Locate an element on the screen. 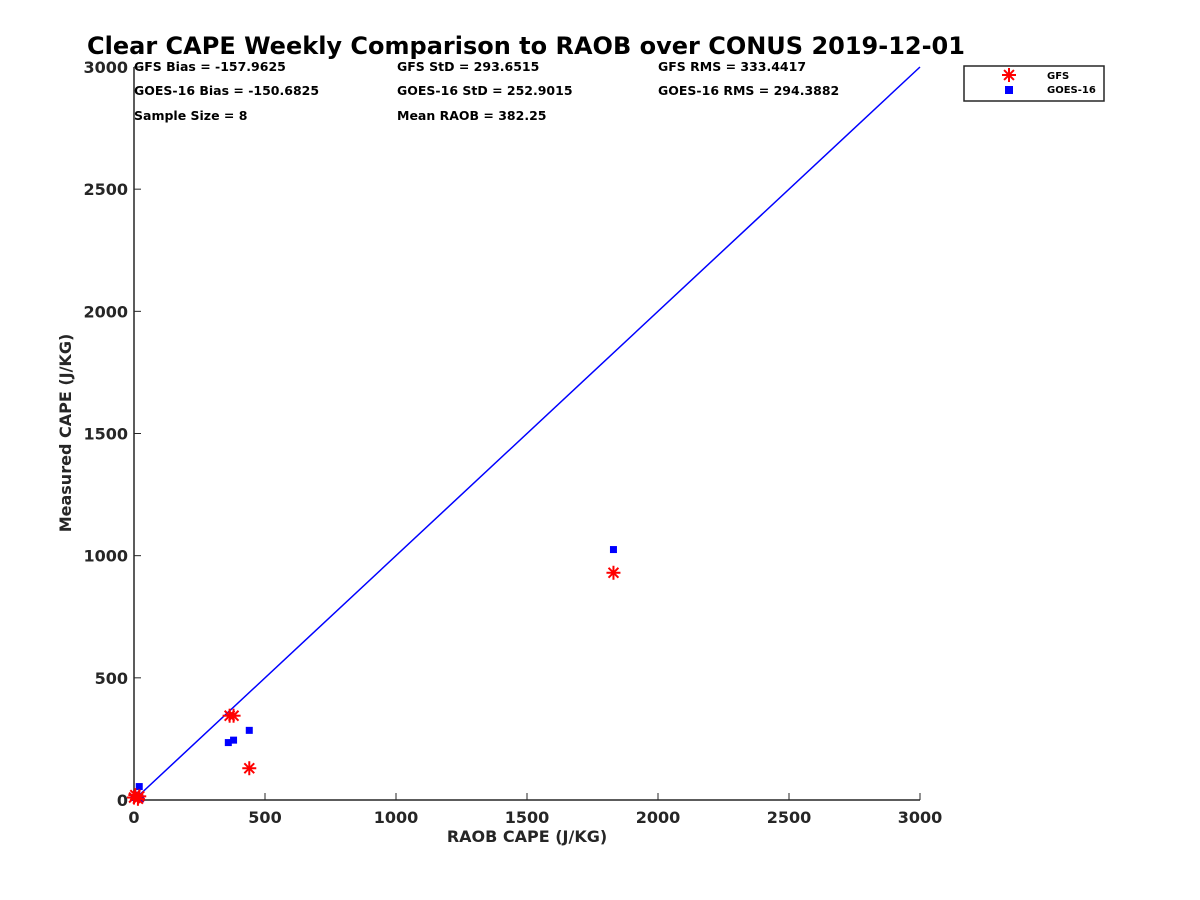 The image size is (1200, 900). goes-std-text: GOES-16 StD = 252.9015 is located at coordinates (485, 90).